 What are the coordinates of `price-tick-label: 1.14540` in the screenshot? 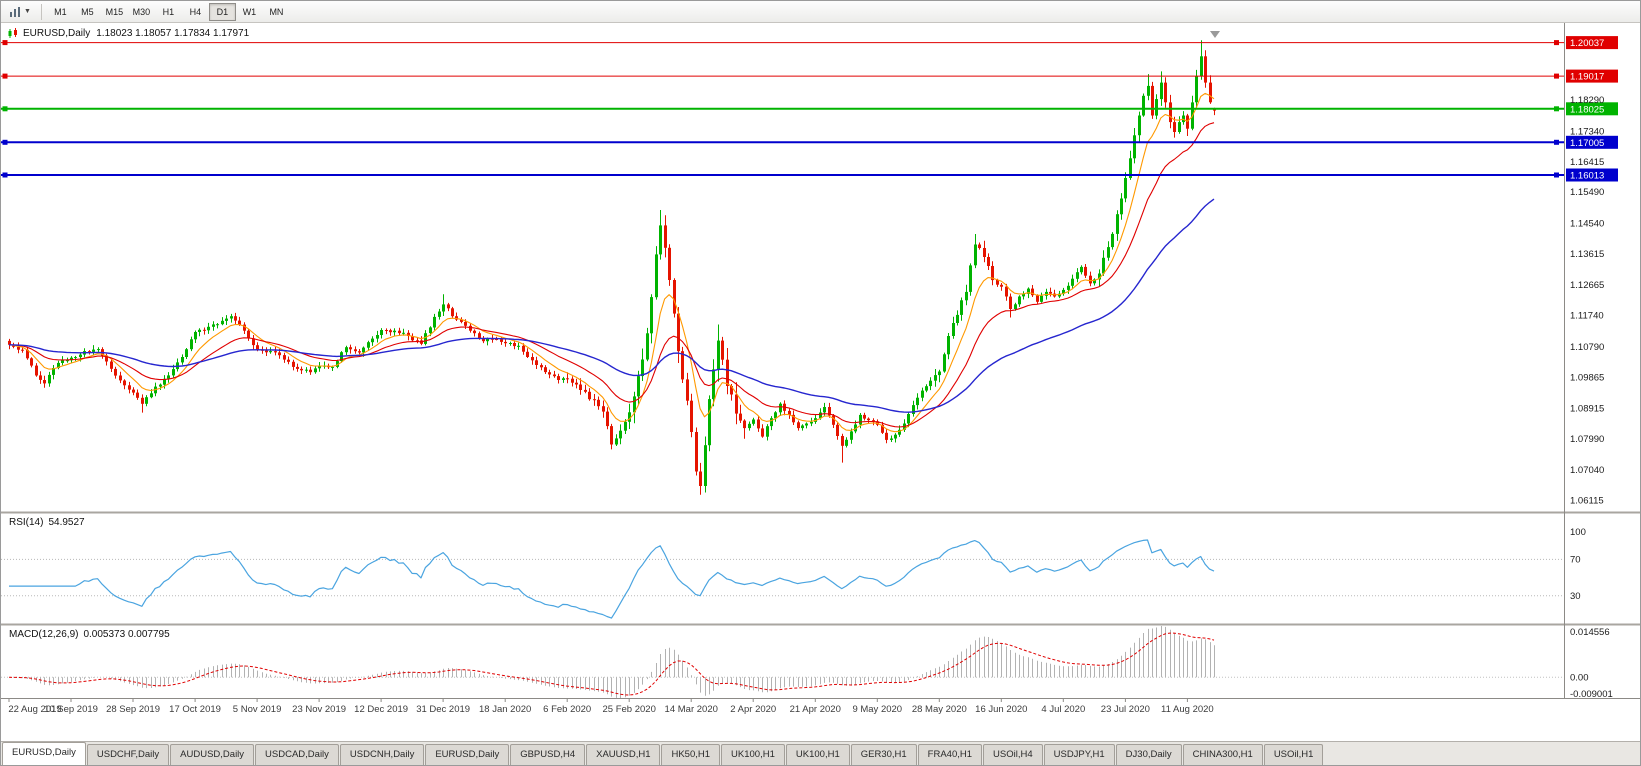 It's located at (1587, 223).